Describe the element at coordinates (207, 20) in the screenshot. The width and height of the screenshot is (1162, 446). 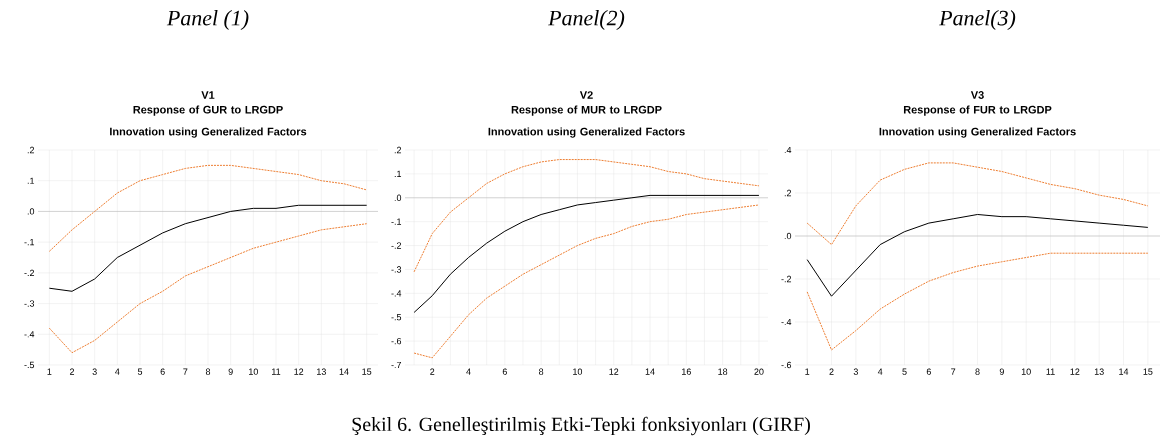
I see `chart-title: Panel (1)` at that location.